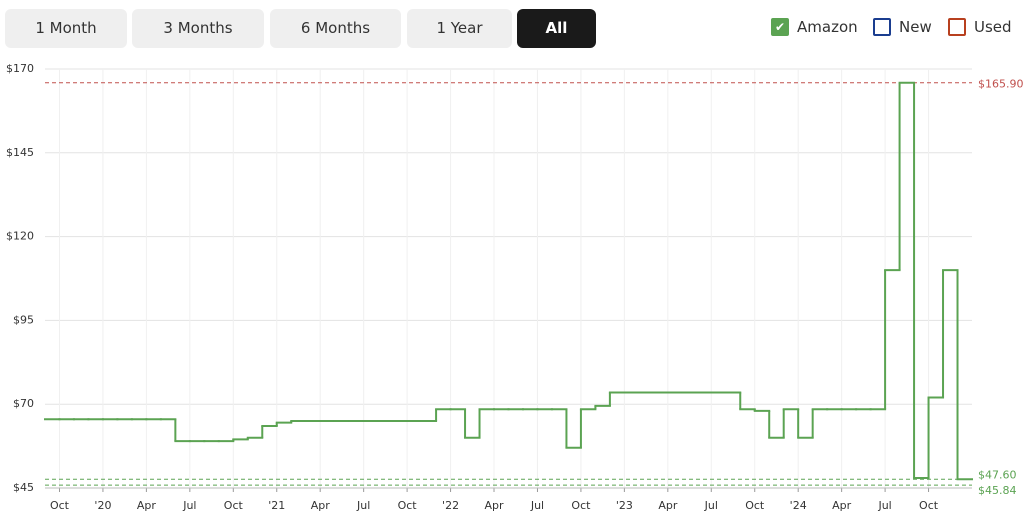 This screenshot has width=1028, height=522. I want to click on legend-item: New, so click(902, 27).